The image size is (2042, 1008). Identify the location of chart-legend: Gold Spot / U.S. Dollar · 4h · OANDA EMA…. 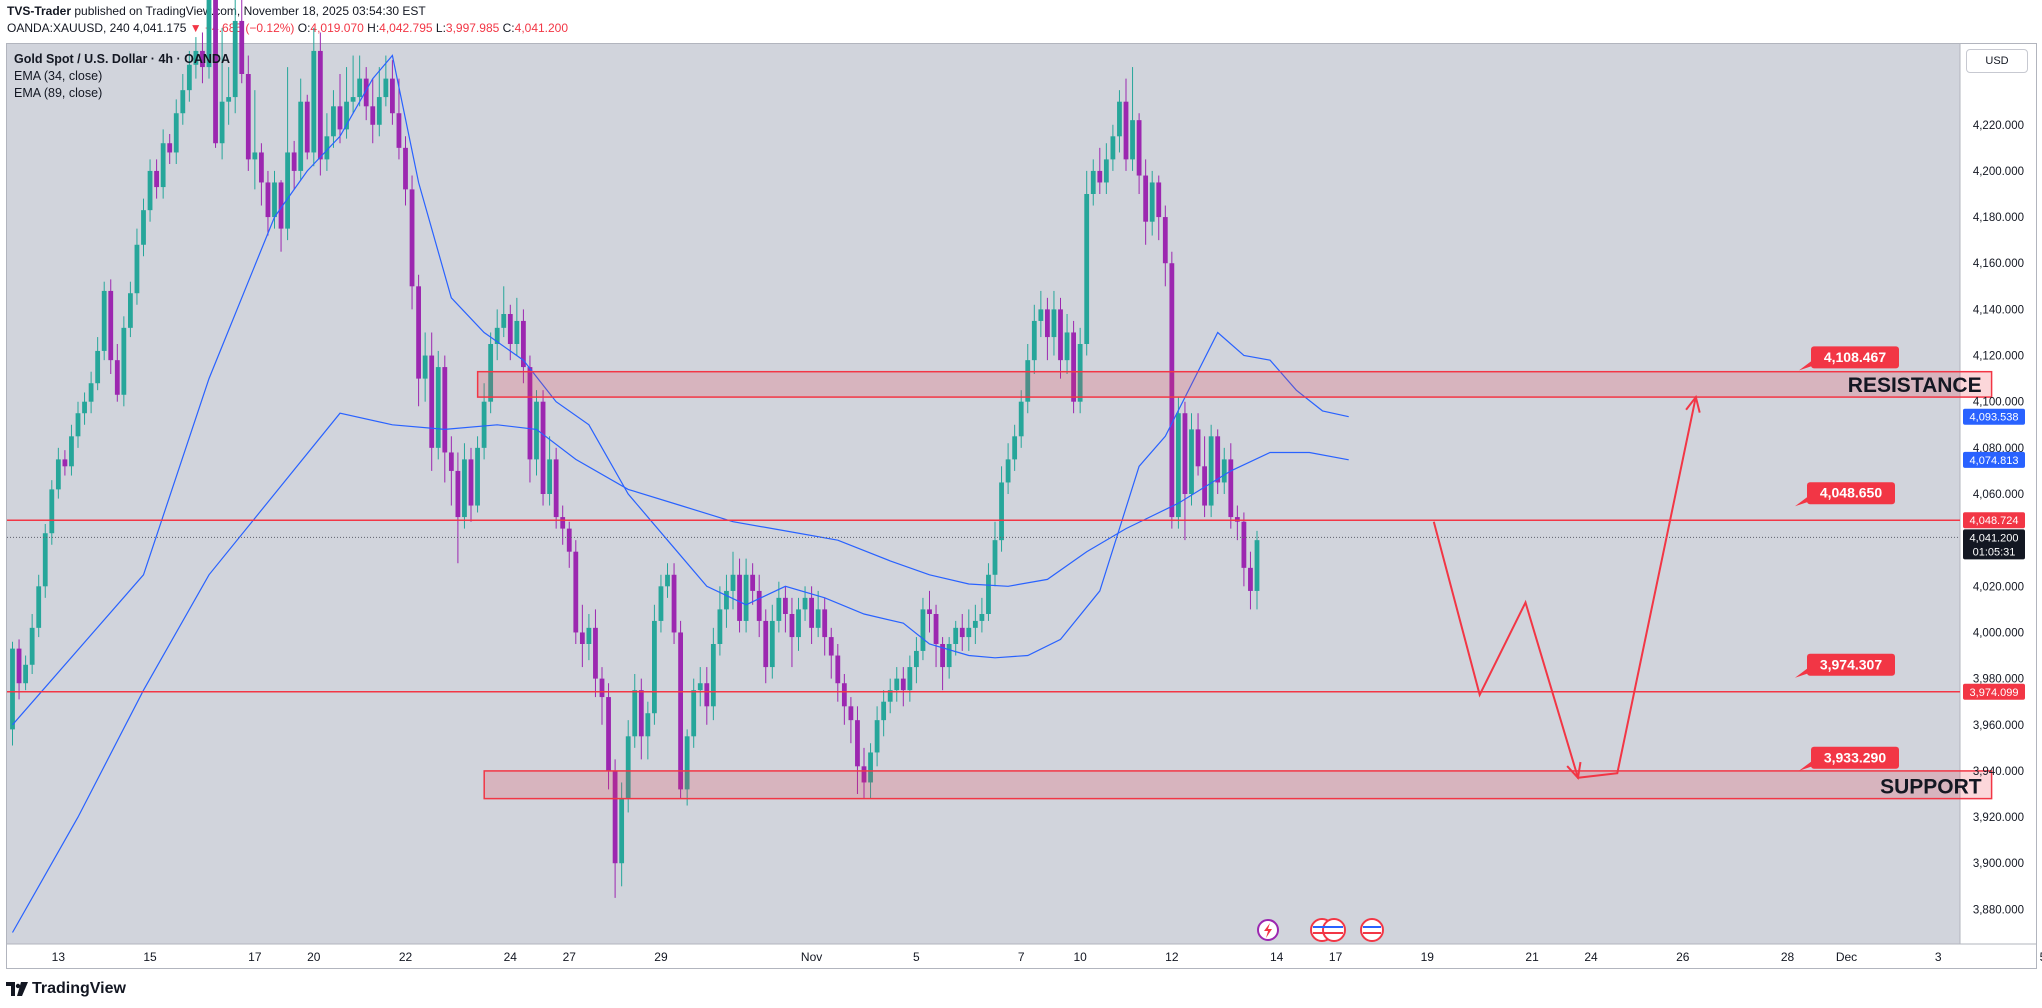
(122, 76).